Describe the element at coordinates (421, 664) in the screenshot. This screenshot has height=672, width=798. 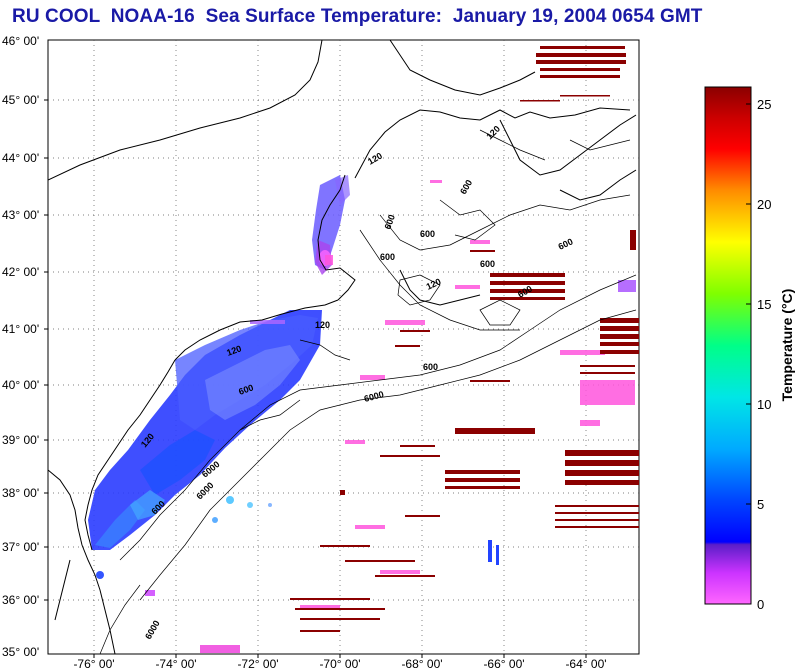
I see `lon-label: -68° 00'` at that location.